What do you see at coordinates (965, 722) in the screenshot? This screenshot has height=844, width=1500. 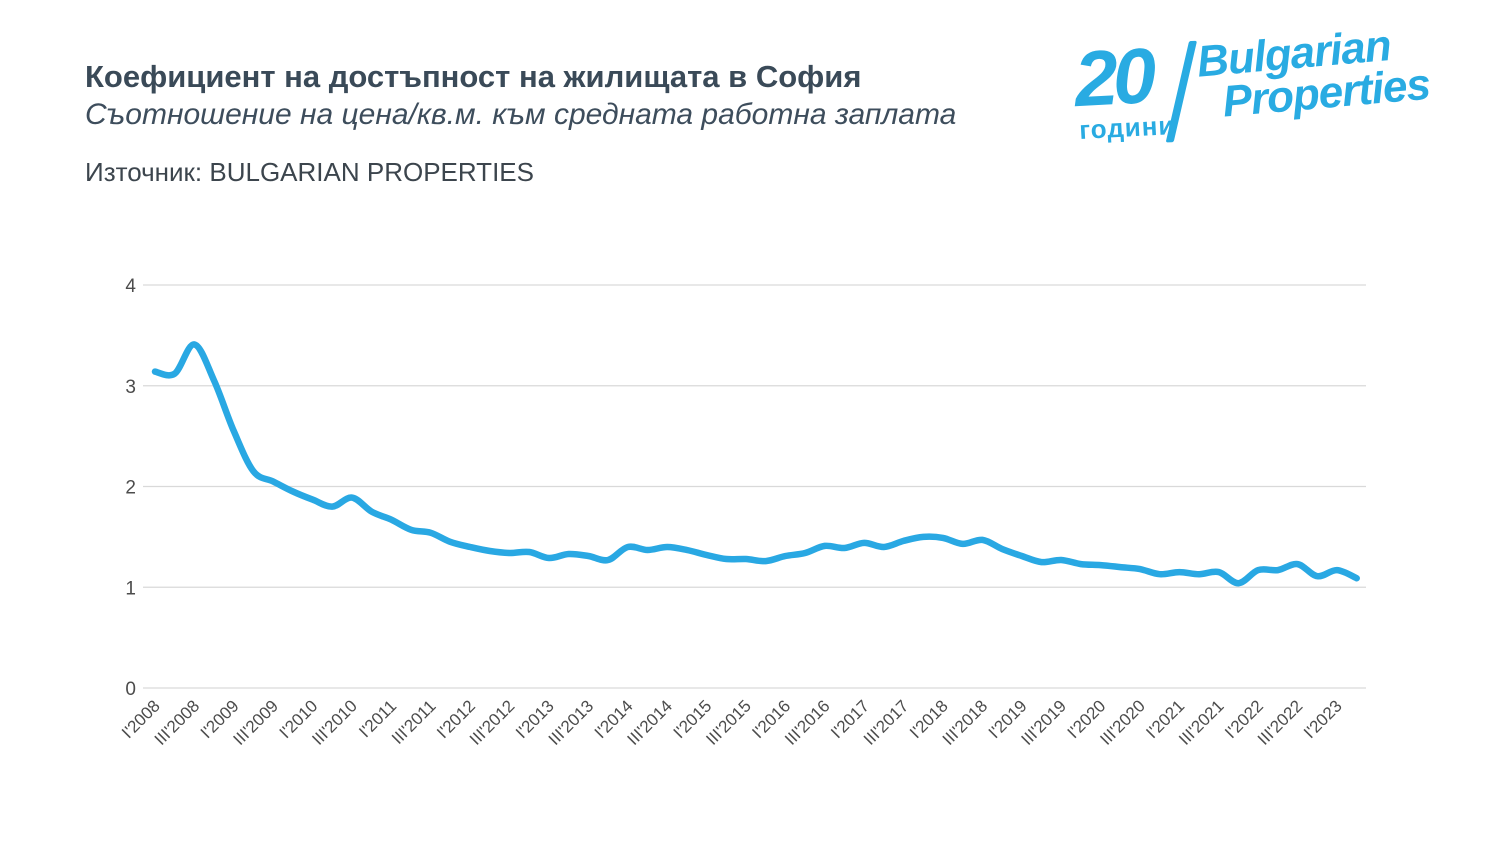 I see `x-axis-tick-label: III'2018` at bounding box center [965, 722].